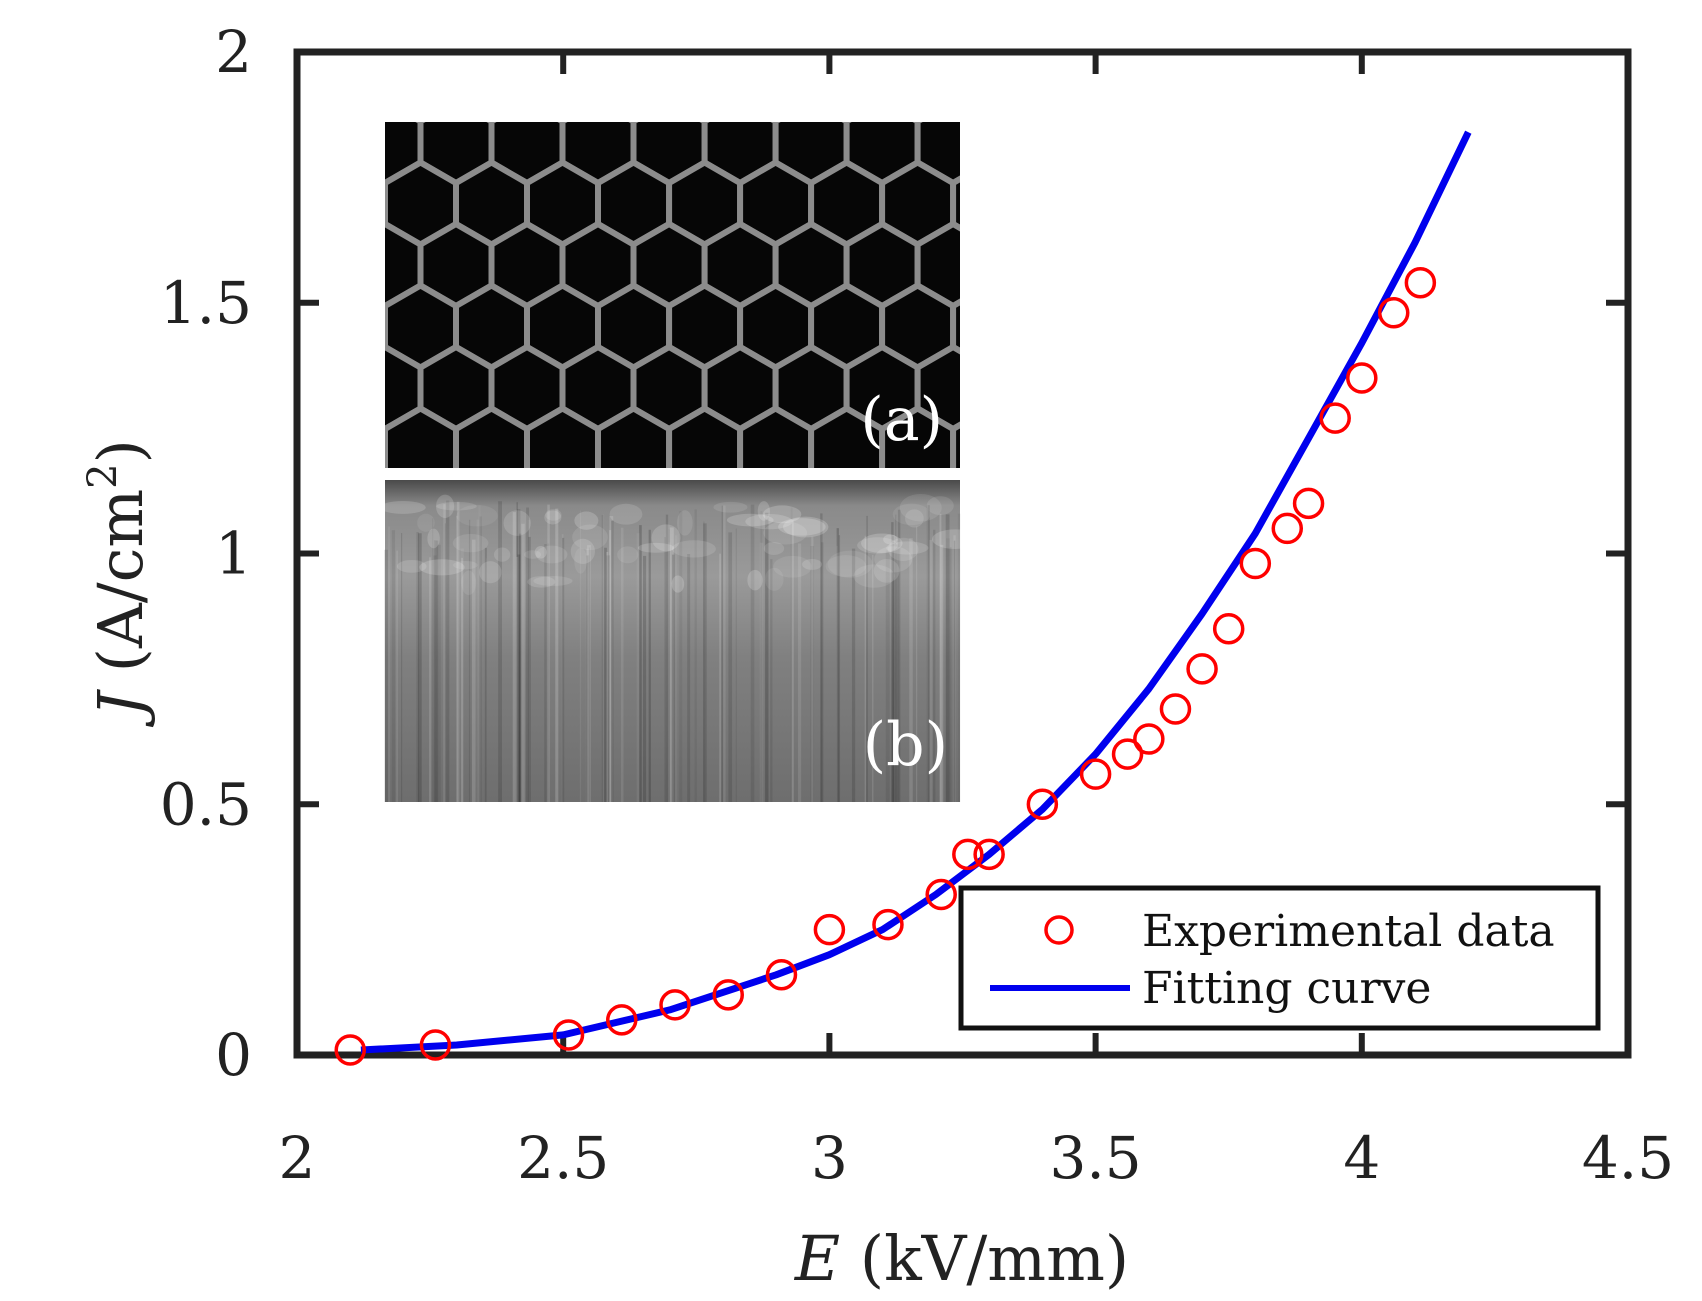 The width and height of the screenshot is (1702, 1301). Describe the element at coordinates (297, 1158) in the screenshot. I see `x-tick-label: 2` at that location.